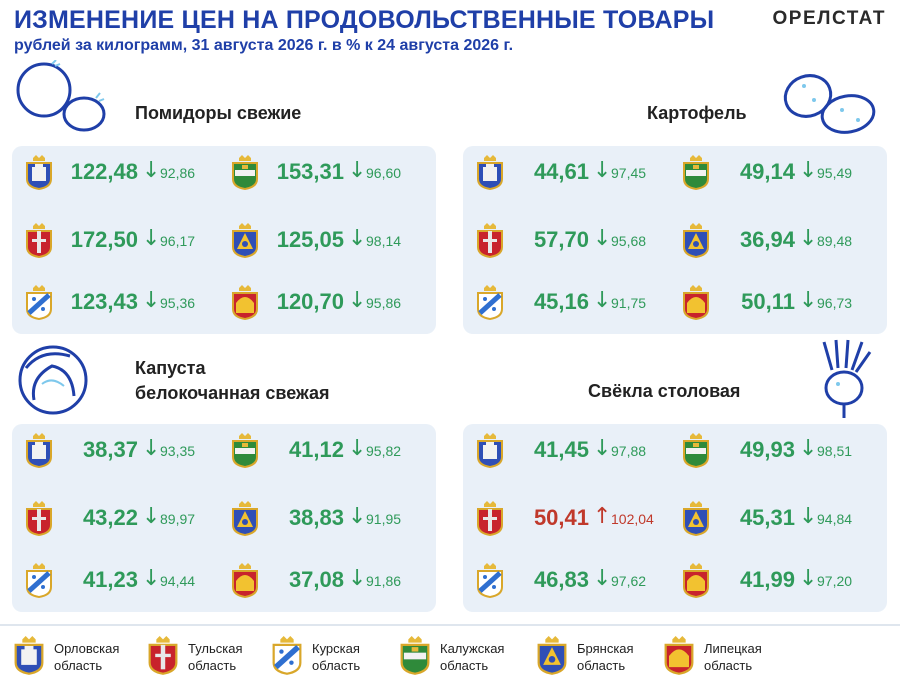 The width and height of the screenshot is (900, 686). I want to click on price-value: 120,70, so click(310, 301).